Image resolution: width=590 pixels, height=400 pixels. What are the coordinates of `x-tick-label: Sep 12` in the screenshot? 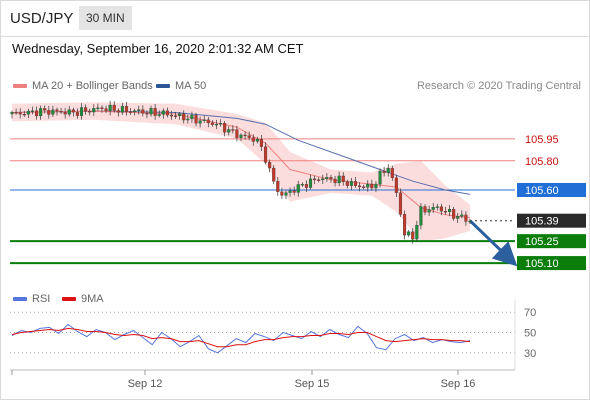 It's located at (145, 384).